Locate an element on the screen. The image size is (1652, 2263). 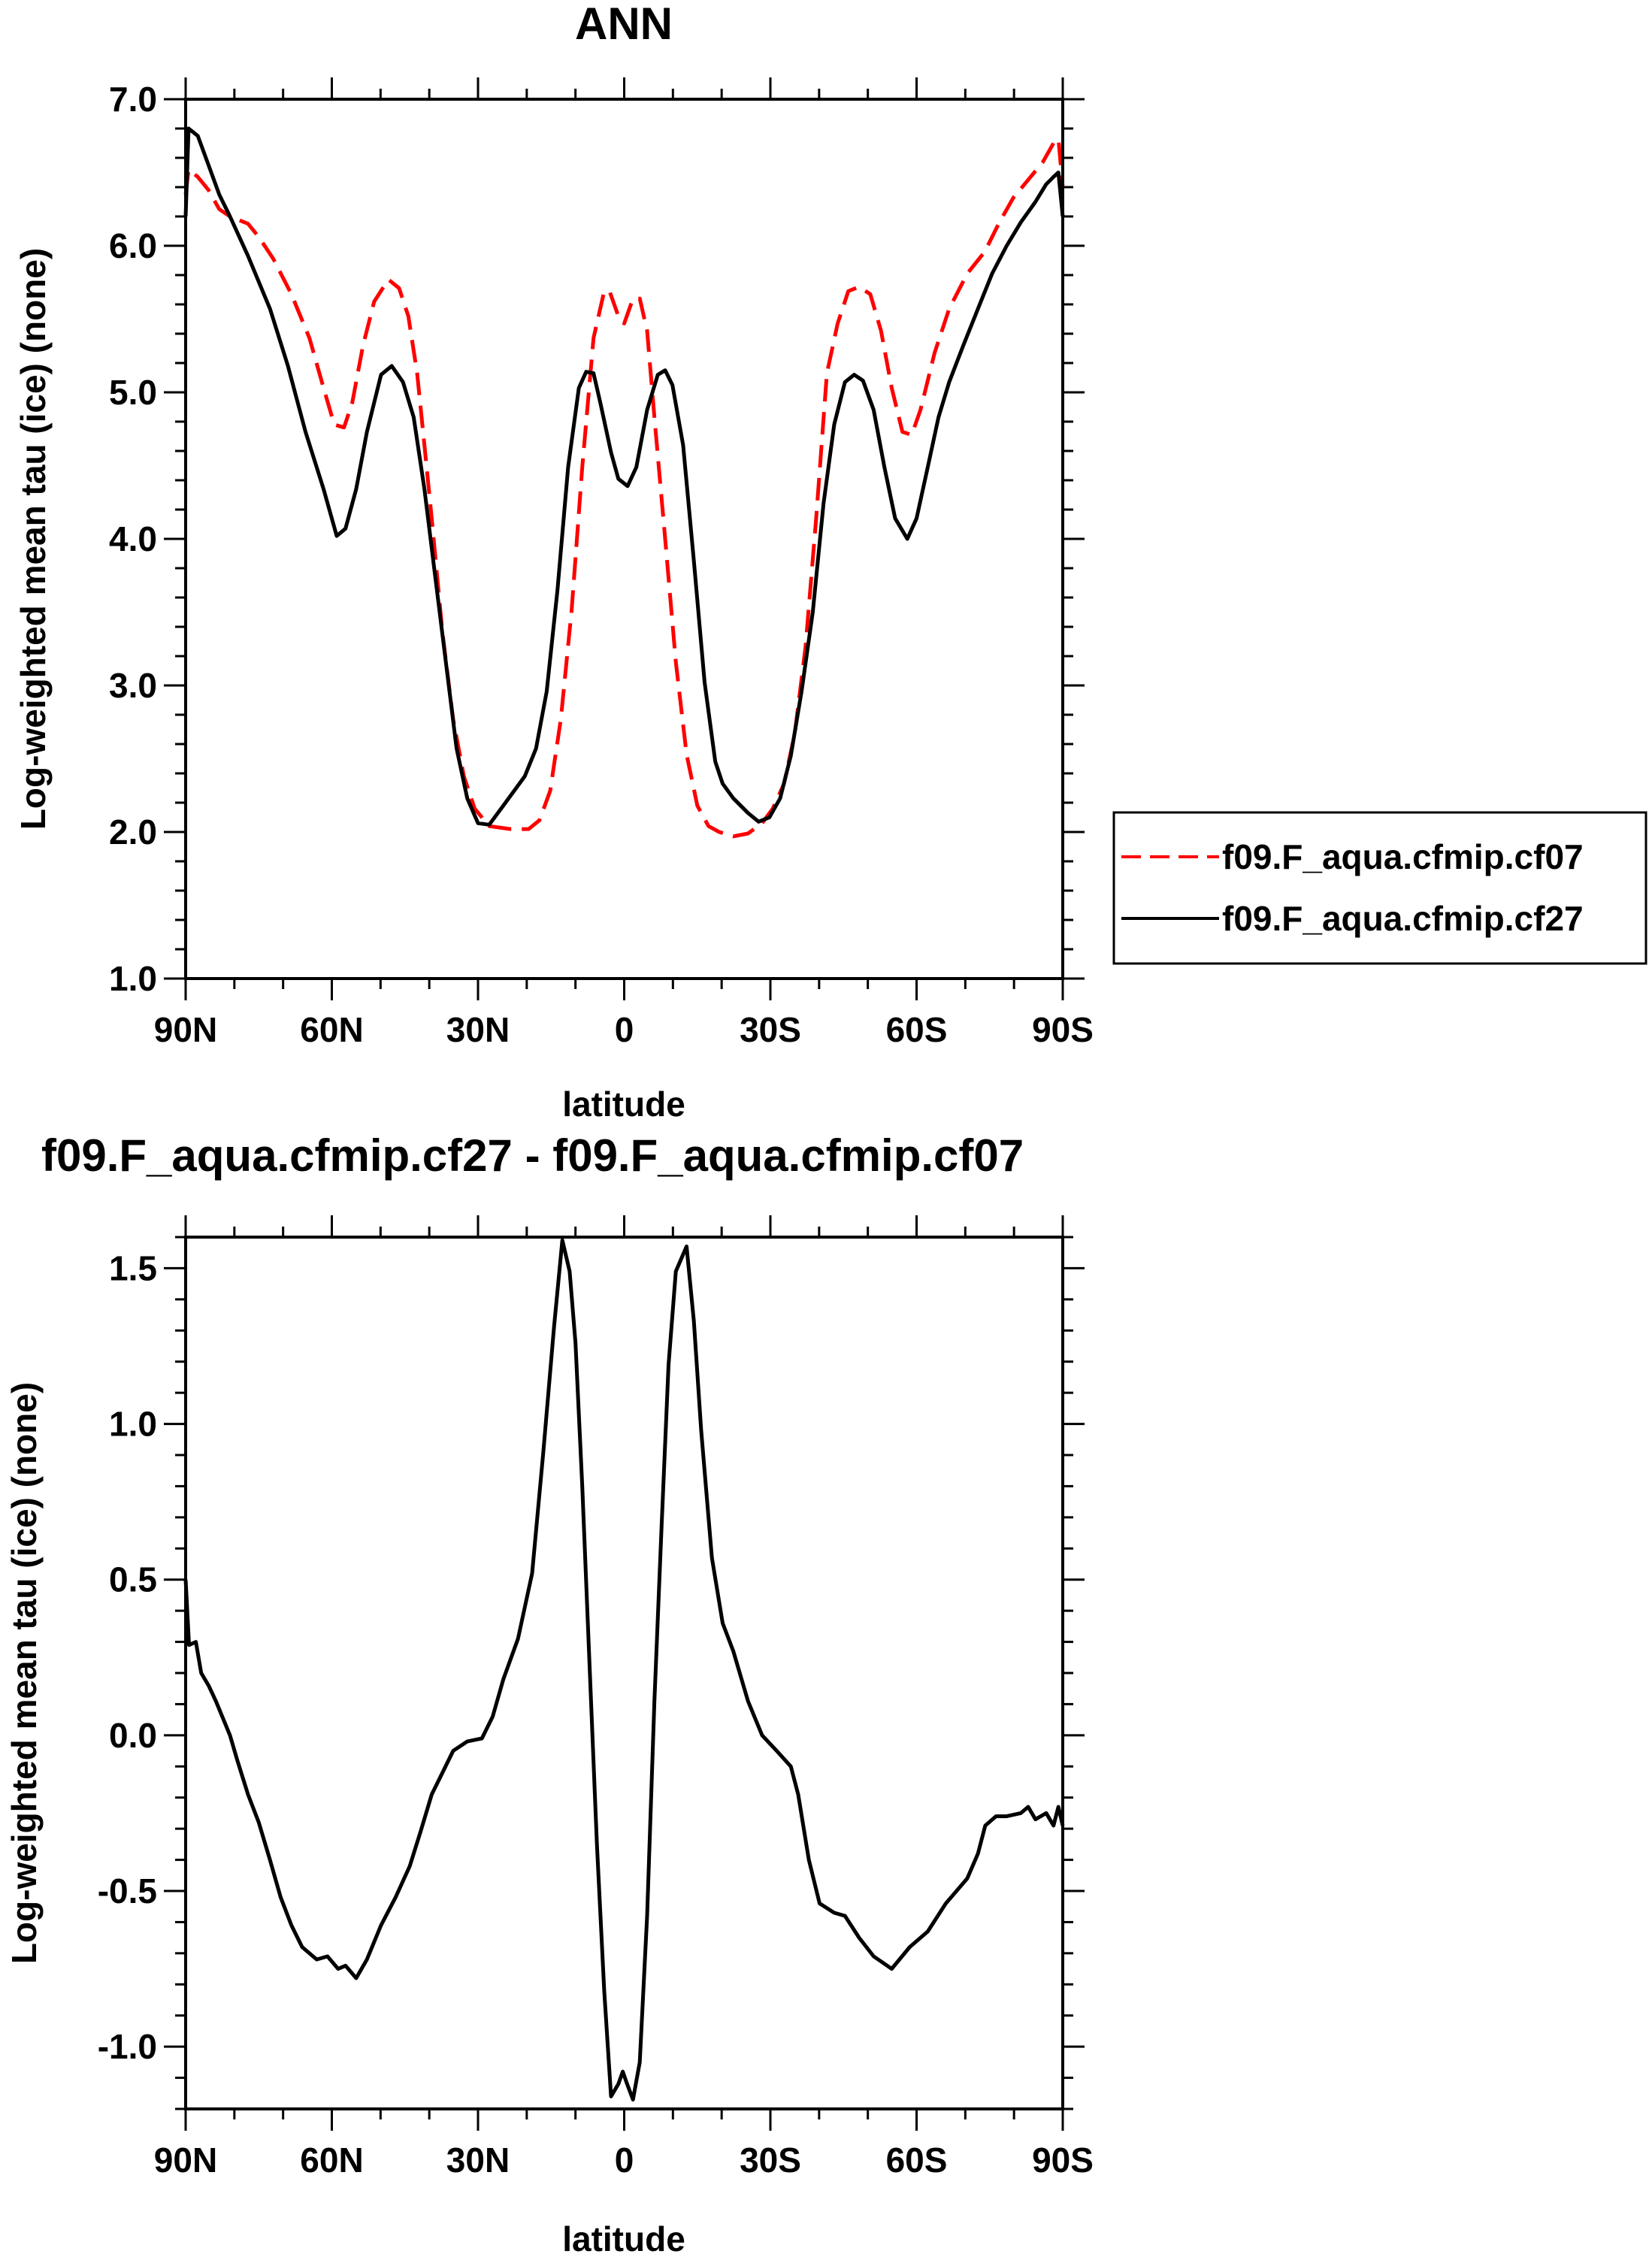
top-y-tick-label: 3.0 is located at coordinates (133, 685).